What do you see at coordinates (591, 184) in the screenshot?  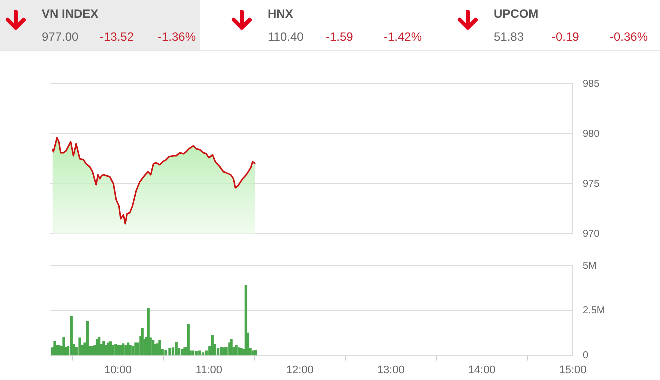 I see `y-tick-label: 975` at bounding box center [591, 184].